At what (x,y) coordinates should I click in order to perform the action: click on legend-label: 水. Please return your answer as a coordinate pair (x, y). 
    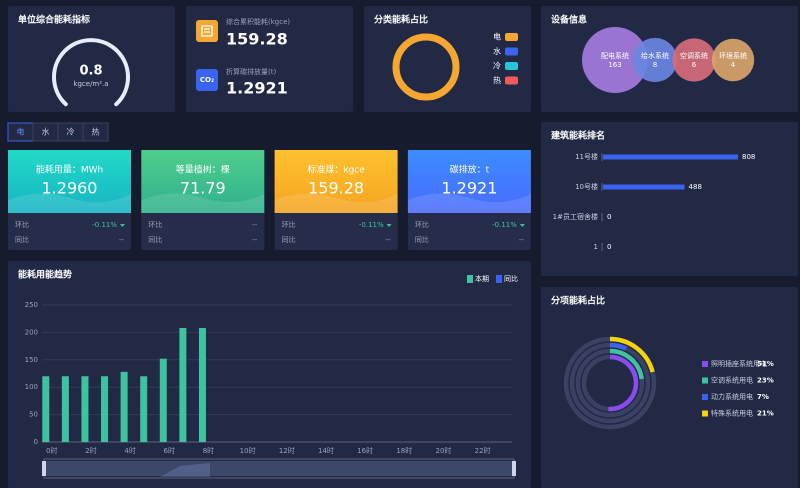
    Looking at the image, I should click on (497, 51).